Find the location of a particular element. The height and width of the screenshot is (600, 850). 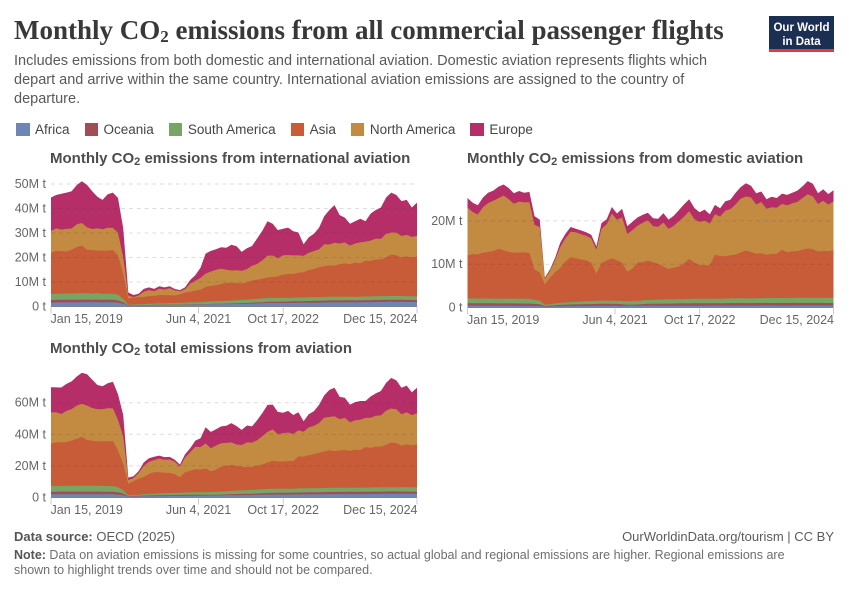

svg-text: 30M t is located at coordinates (31, 233).